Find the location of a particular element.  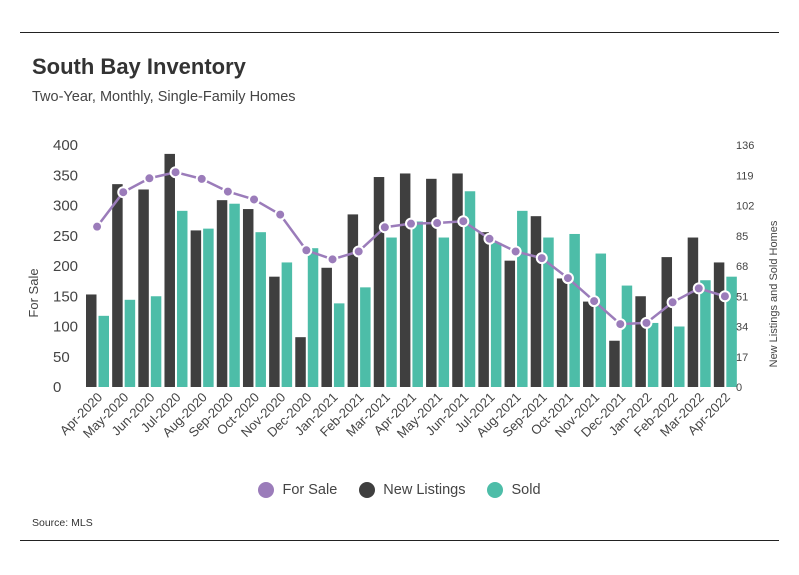

chart-title: South Bay Inventory is located at coordinates (139, 66).